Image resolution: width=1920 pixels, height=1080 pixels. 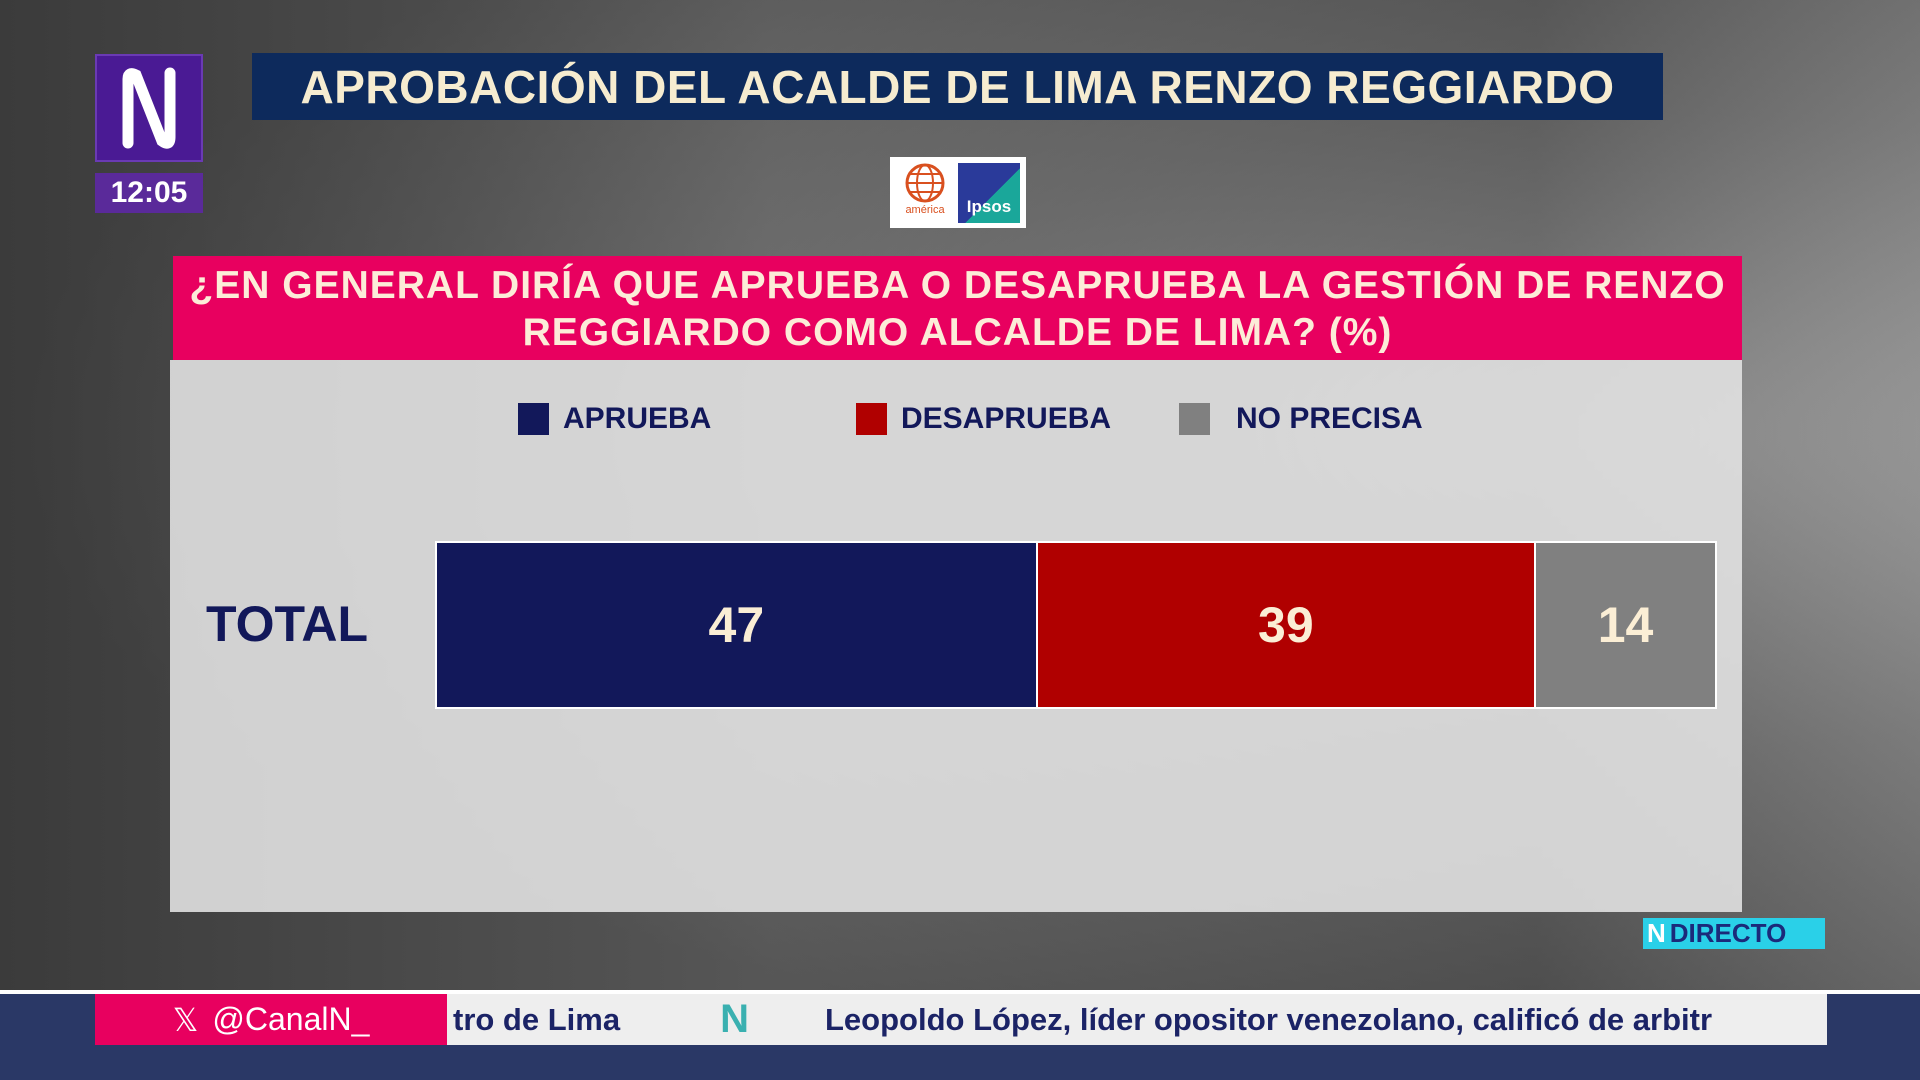 What do you see at coordinates (1728, 933) in the screenshot?
I see `live-label: DIRECTO` at bounding box center [1728, 933].